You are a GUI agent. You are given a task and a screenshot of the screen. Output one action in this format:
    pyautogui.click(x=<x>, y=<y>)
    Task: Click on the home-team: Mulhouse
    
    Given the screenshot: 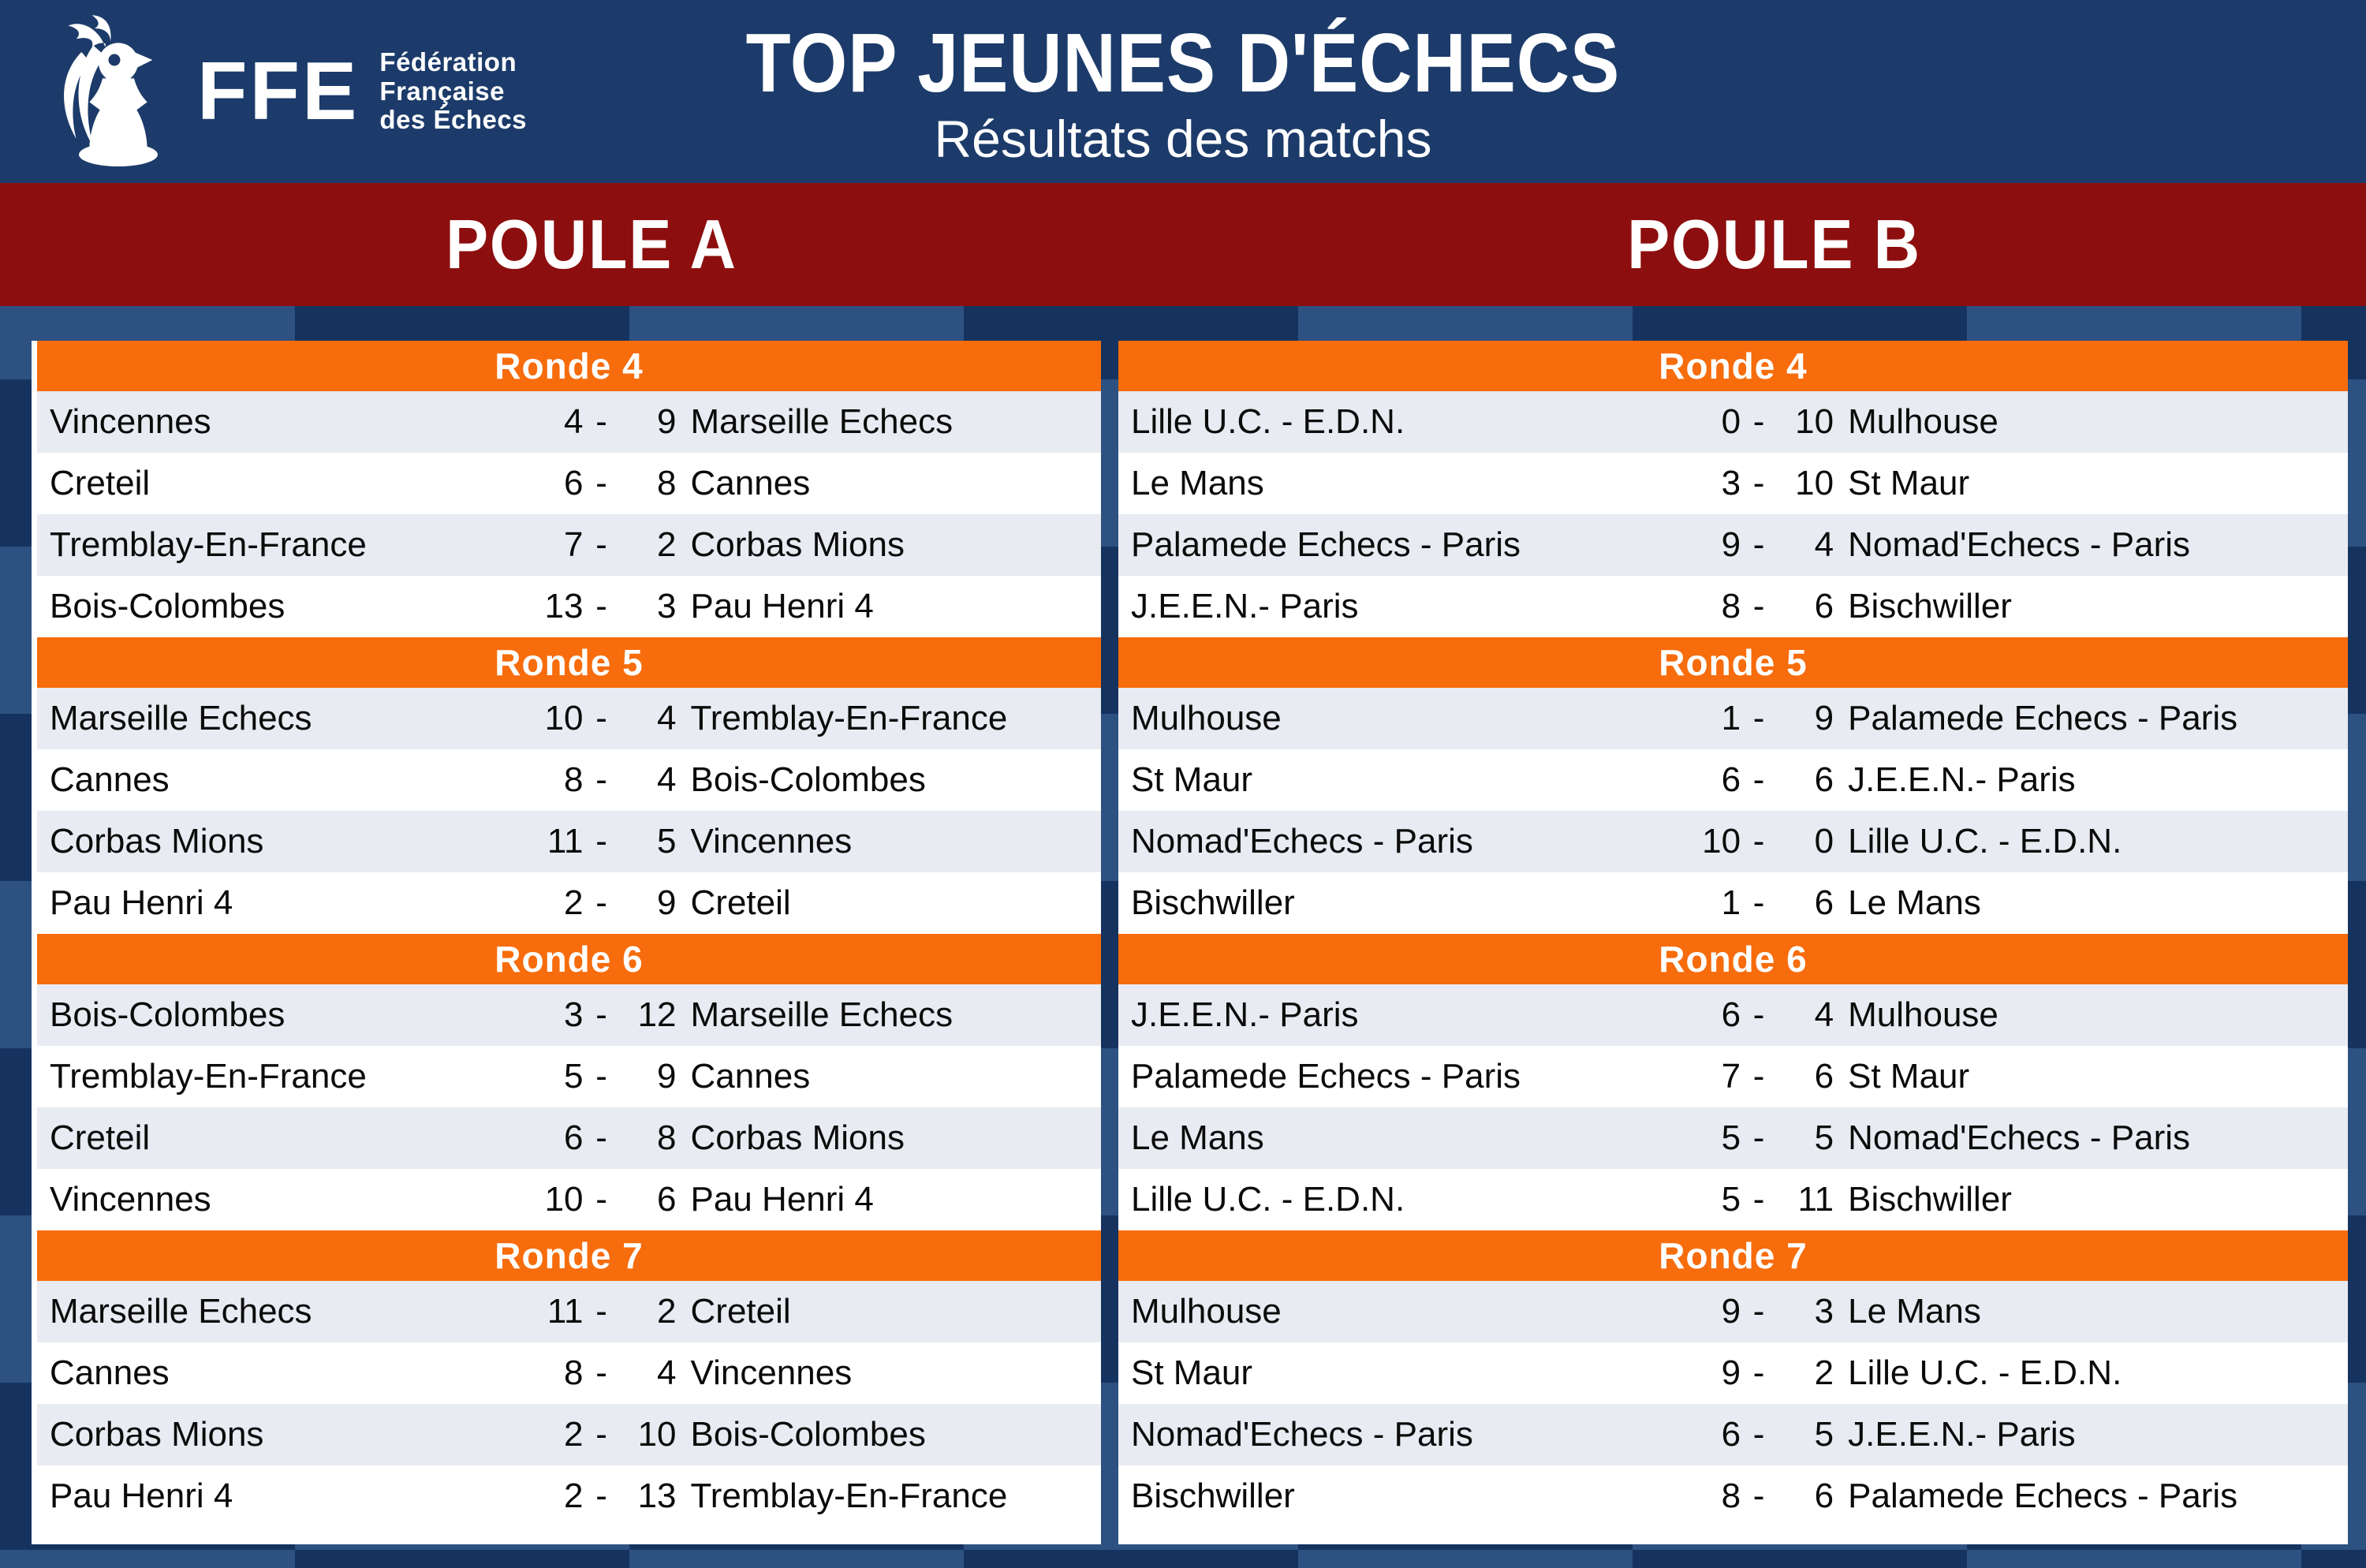 What is the action you would take?
    pyautogui.click(x=1206, y=1311)
    